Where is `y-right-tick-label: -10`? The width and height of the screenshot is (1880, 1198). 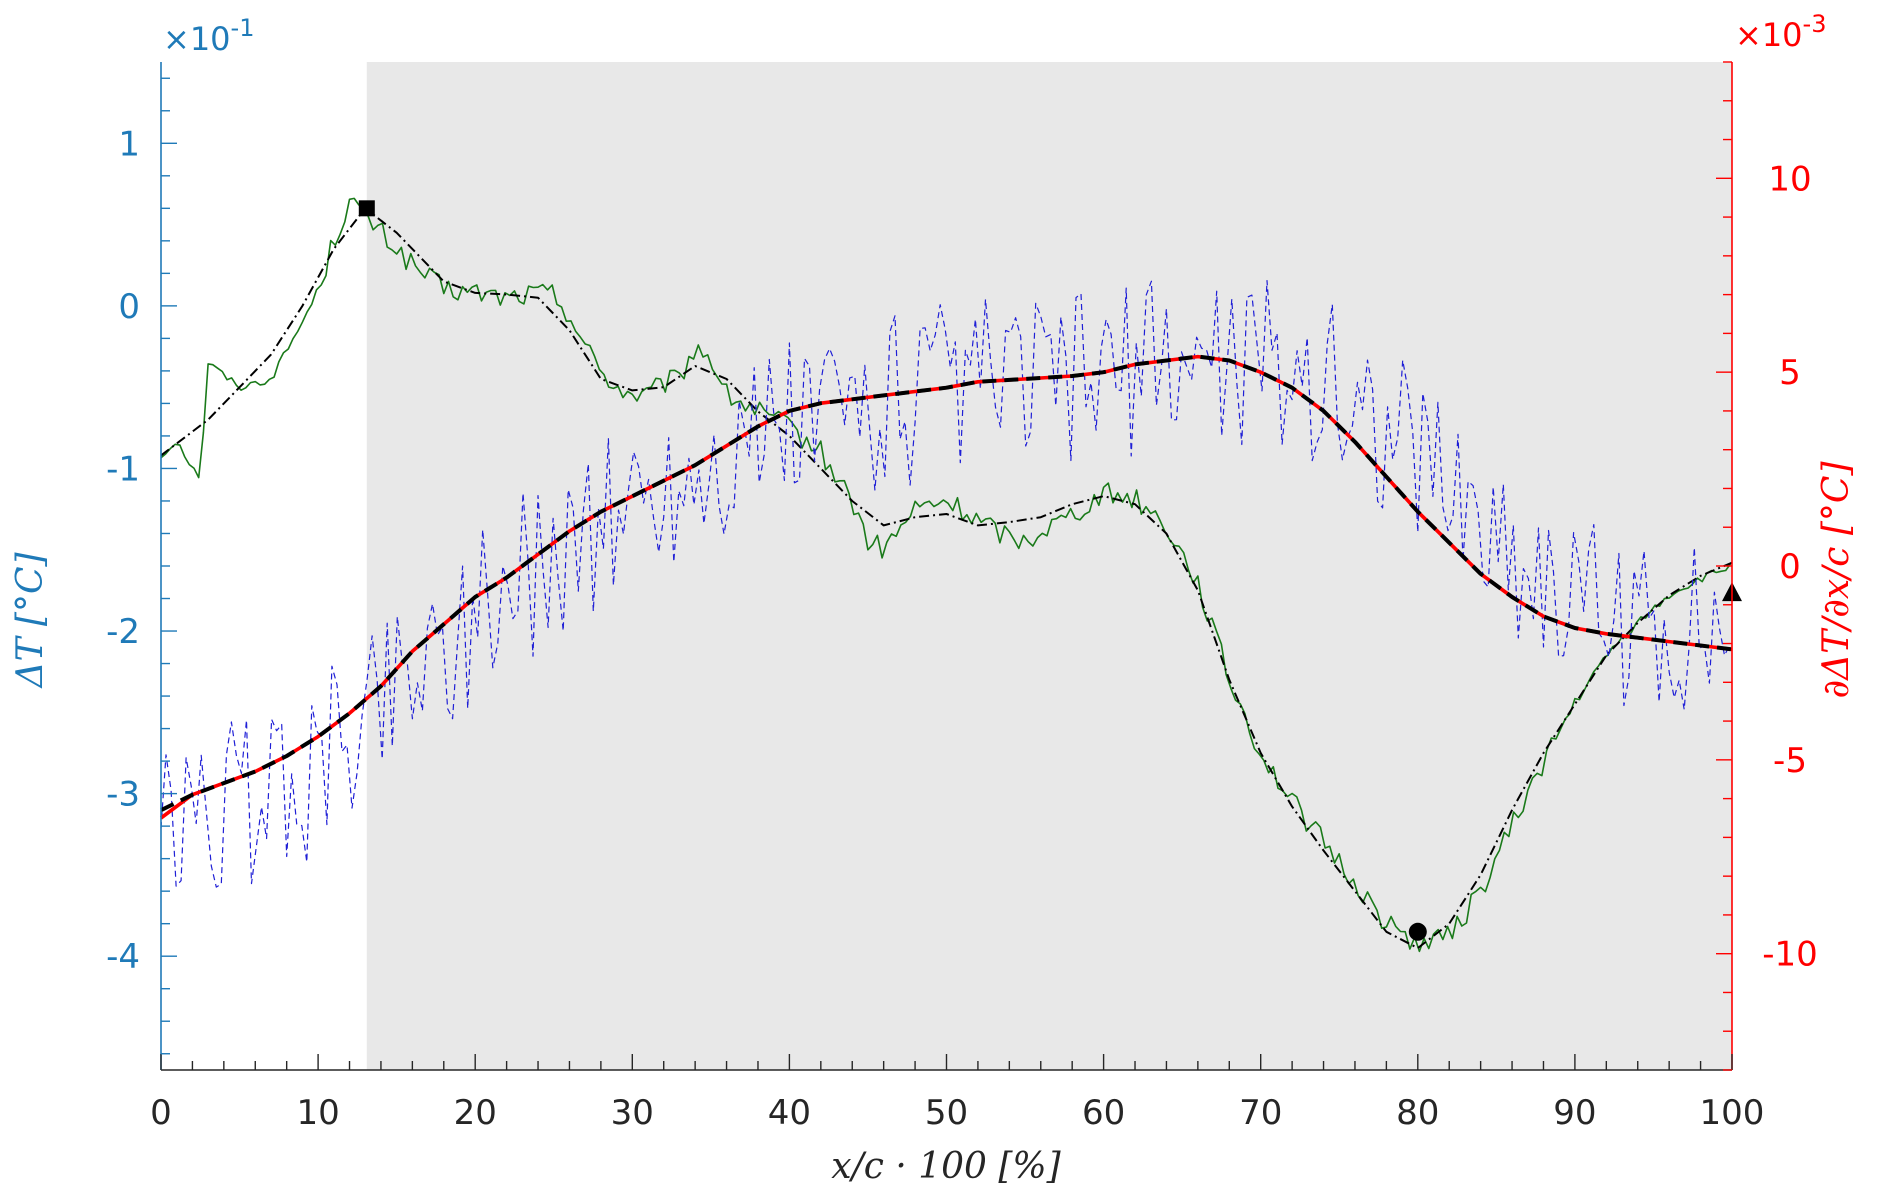
y-right-tick-label: -10 is located at coordinates (1790, 955).